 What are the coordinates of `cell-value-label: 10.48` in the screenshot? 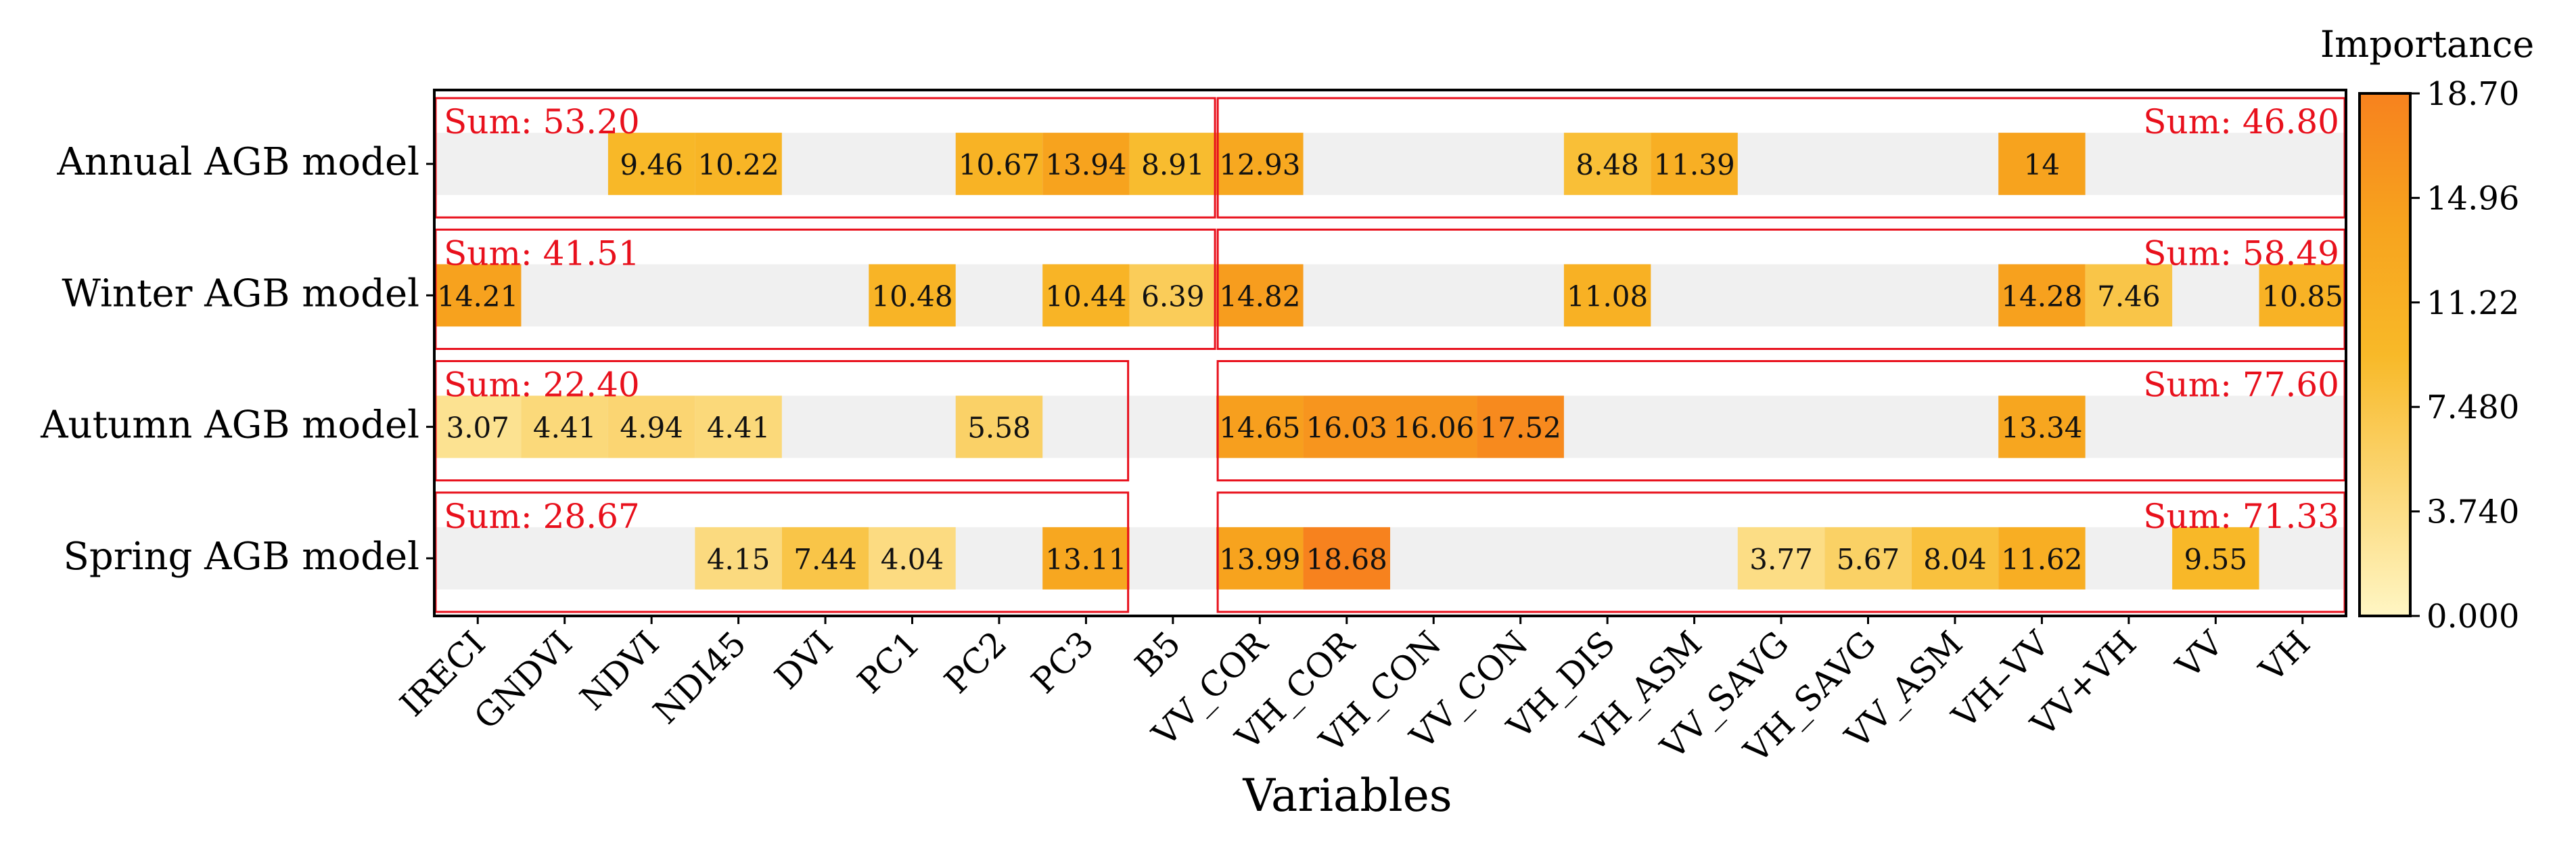 It's located at (911, 296).